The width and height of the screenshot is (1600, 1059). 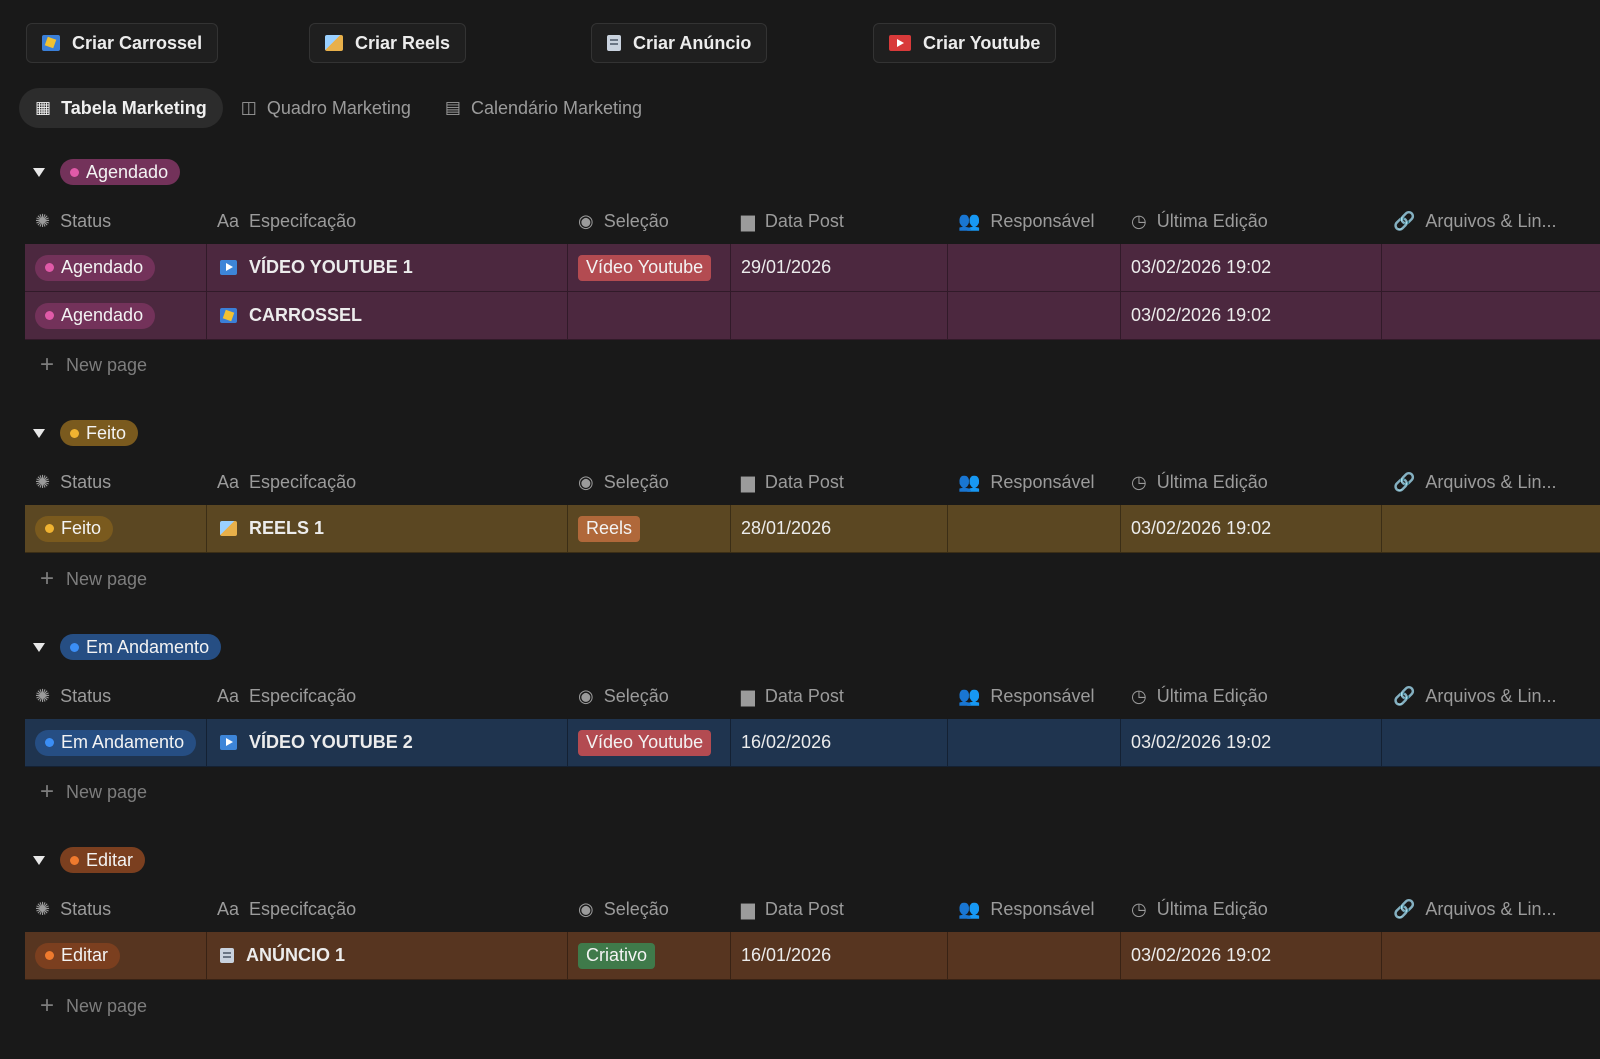 I want to click on create-carousel-button: Criar Carrossel, so click(x=122, y=43).